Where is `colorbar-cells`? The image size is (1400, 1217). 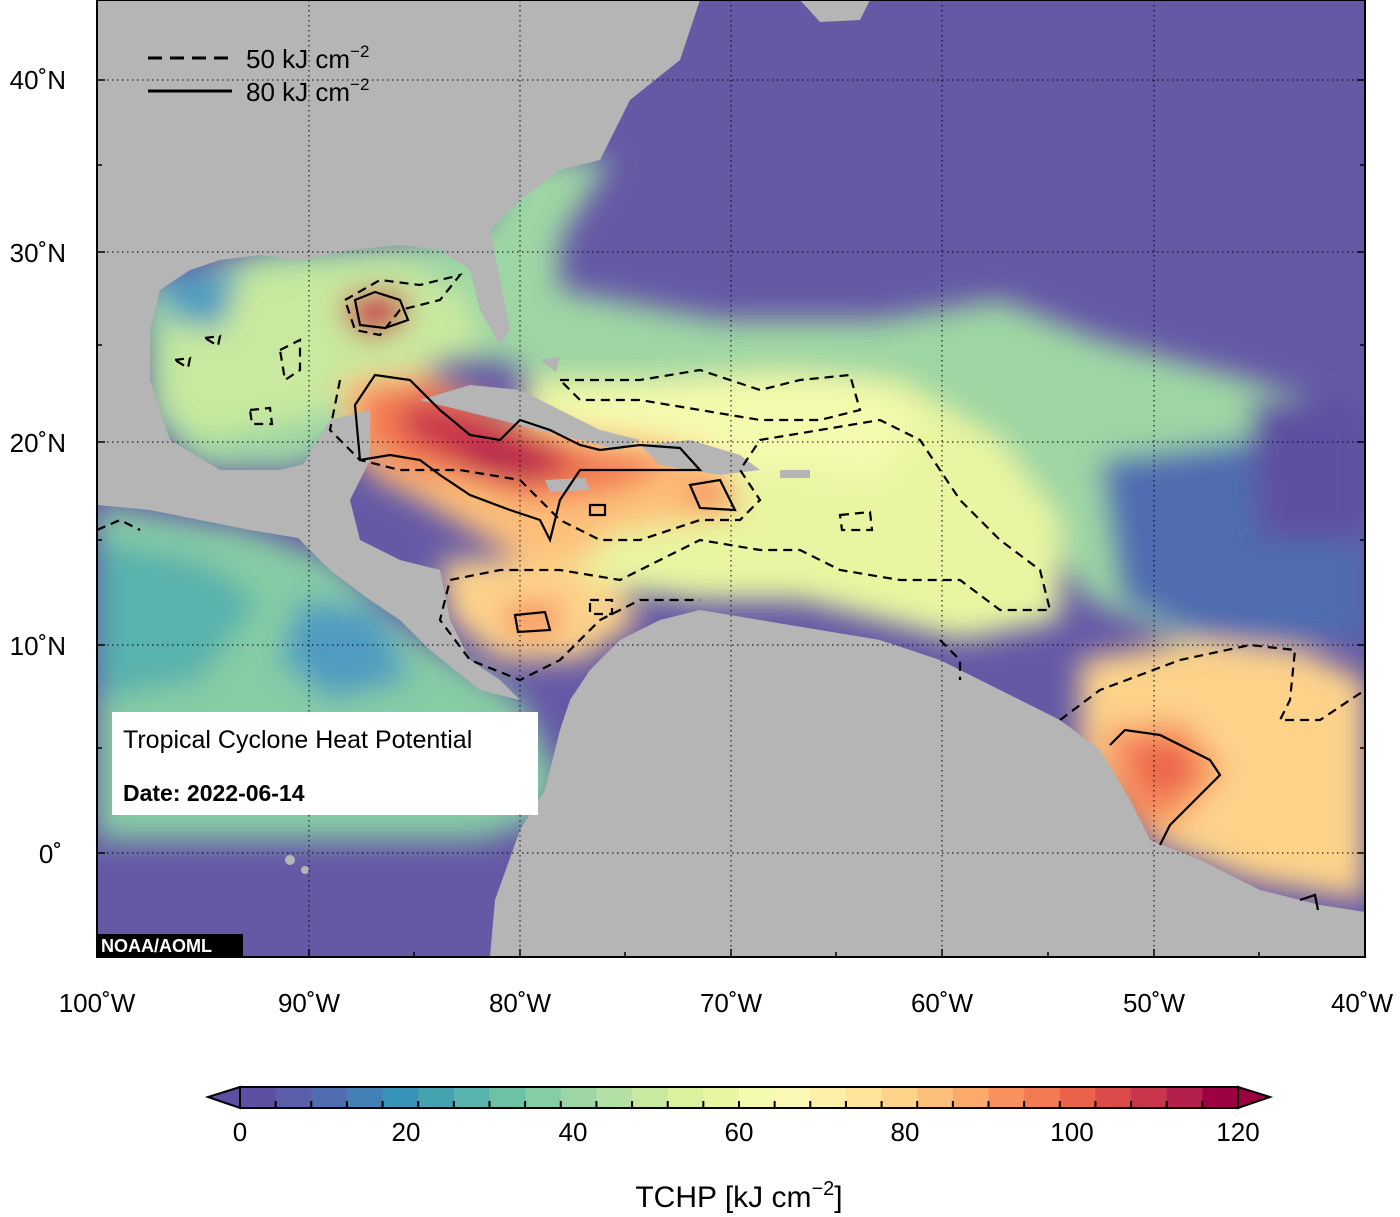
colorbar-cells is located at coordinates (739, 1097).